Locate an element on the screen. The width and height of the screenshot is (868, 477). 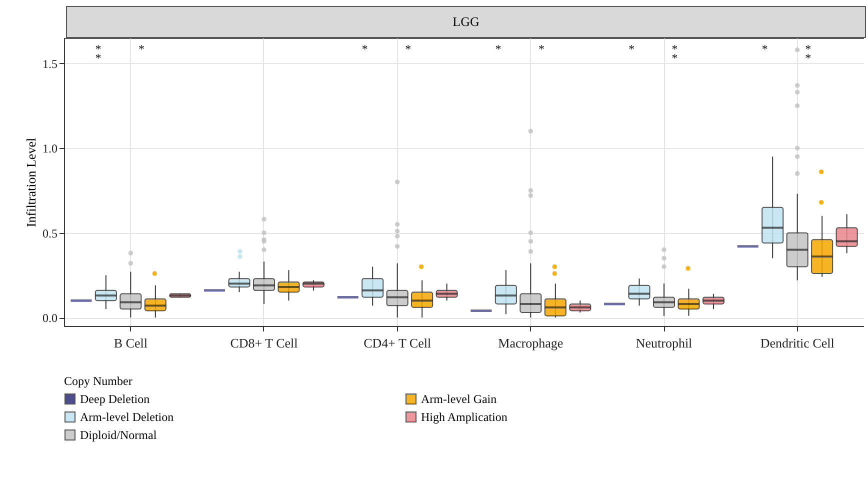
x-tick-label: Macrophage is located at coordinates (531, 343).